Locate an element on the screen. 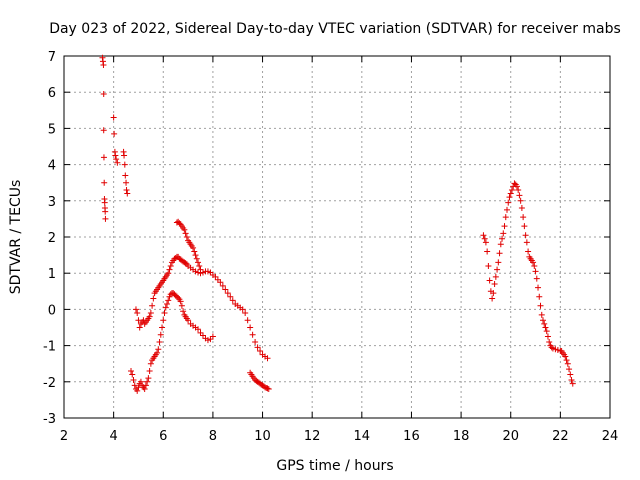  series-sat-e-upper is located at coordinates (201, 307).